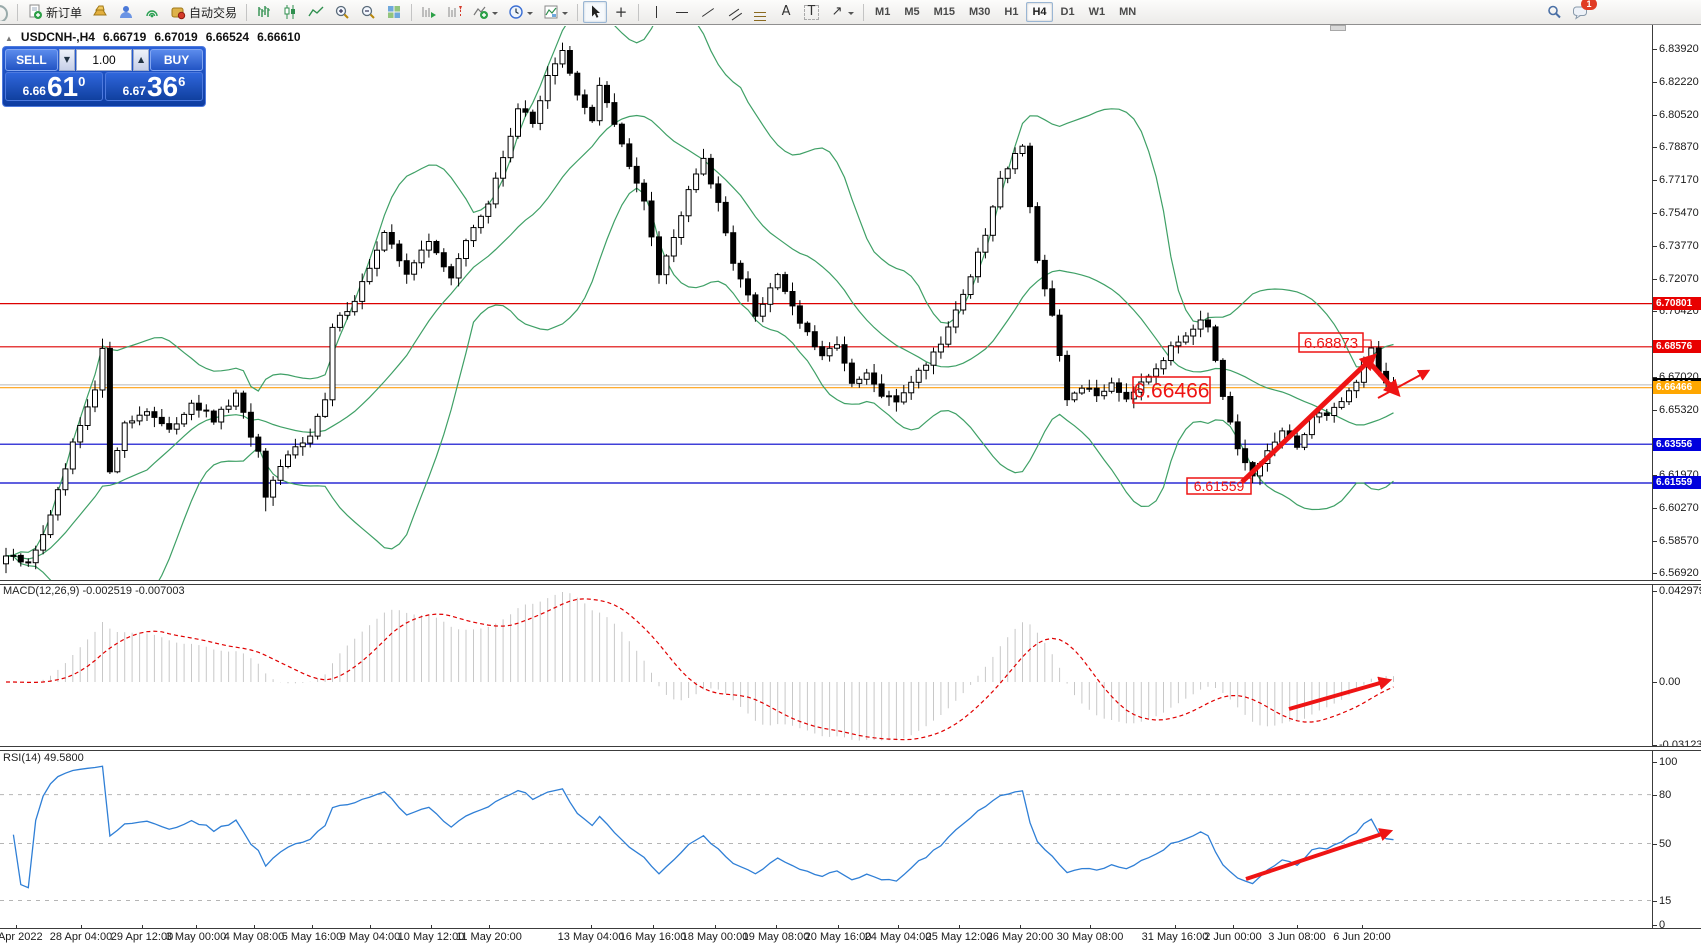  Describe the element at coordinates (700, 666) in the screenshot. I see `macd-pane` at that location.